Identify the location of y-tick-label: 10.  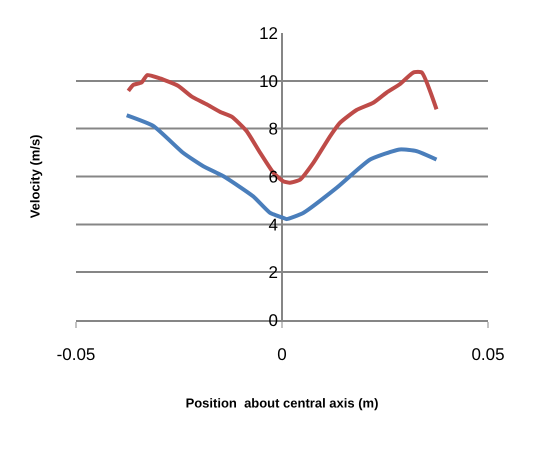
(268, 81).